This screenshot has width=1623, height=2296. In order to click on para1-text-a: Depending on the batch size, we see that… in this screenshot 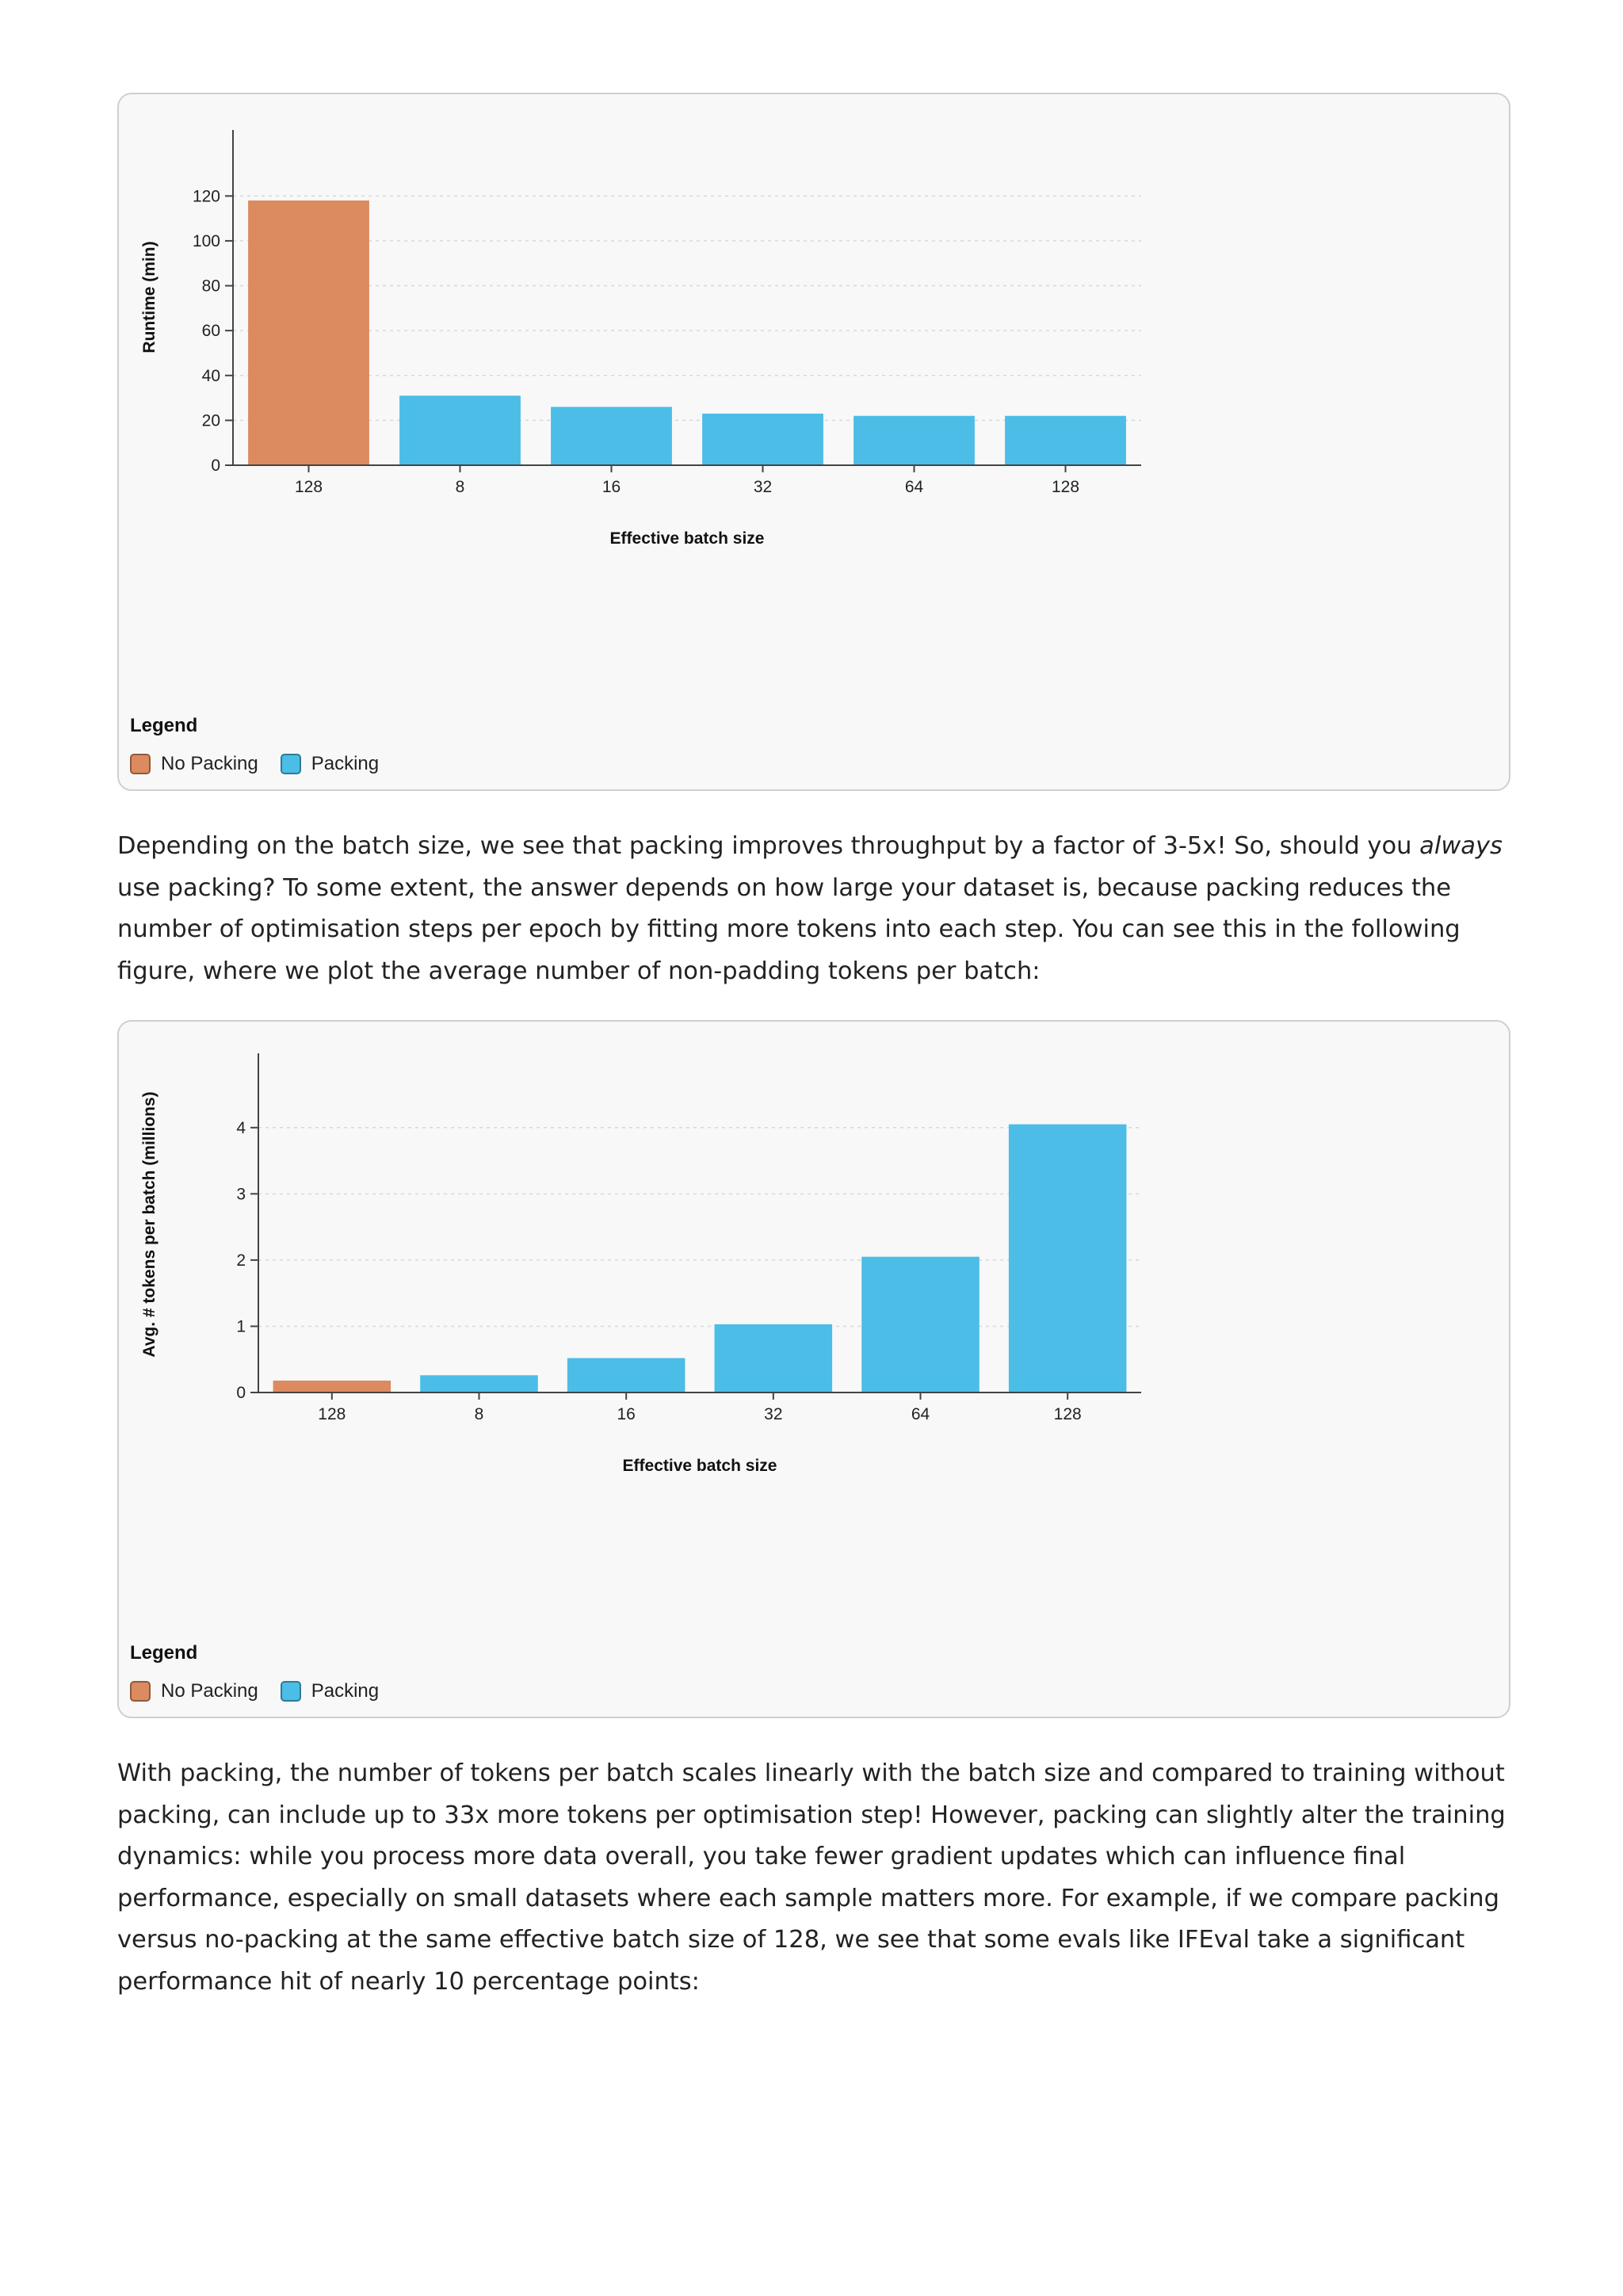, I will do `click(768, 846)`.